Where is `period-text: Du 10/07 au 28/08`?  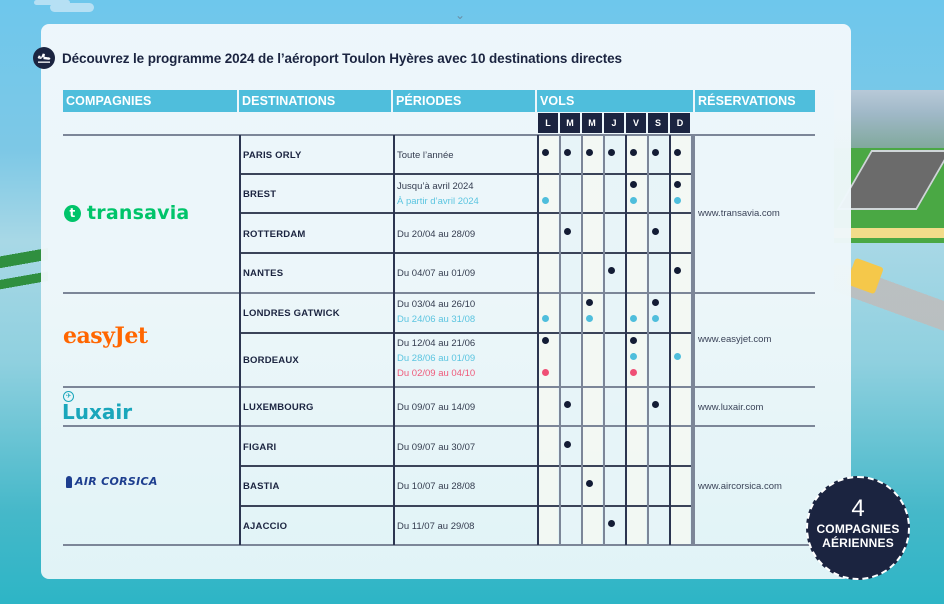
period-text: Du 10/07 au 28/08 is located at coordinates (436, 486).